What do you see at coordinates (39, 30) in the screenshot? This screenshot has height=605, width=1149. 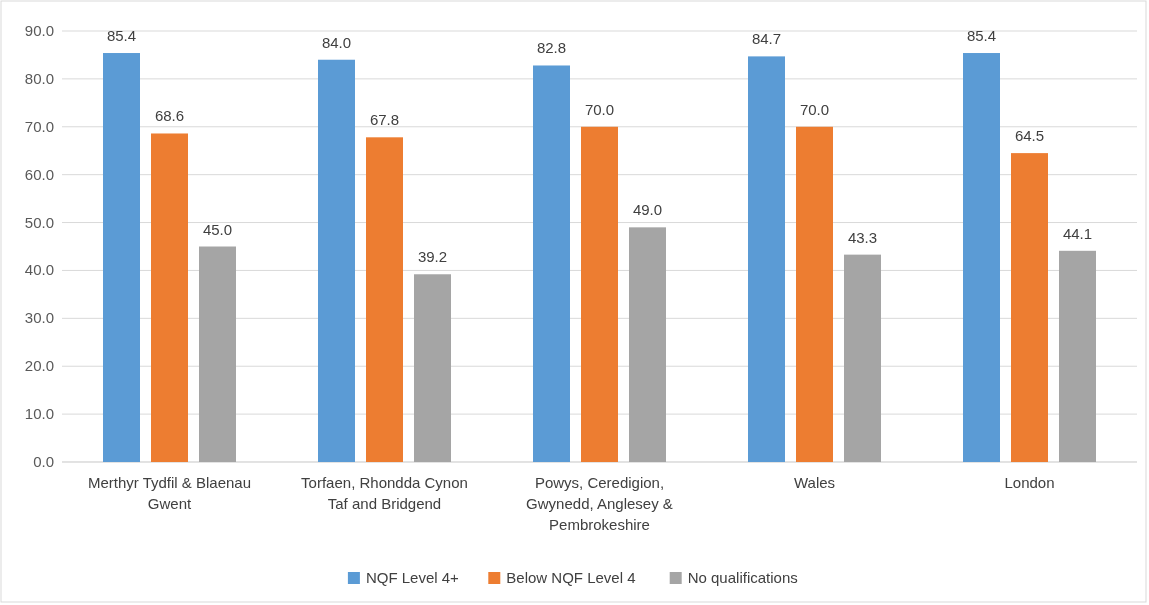 I see `y-tick-label: 90.0` at bounding box center [39, 30].